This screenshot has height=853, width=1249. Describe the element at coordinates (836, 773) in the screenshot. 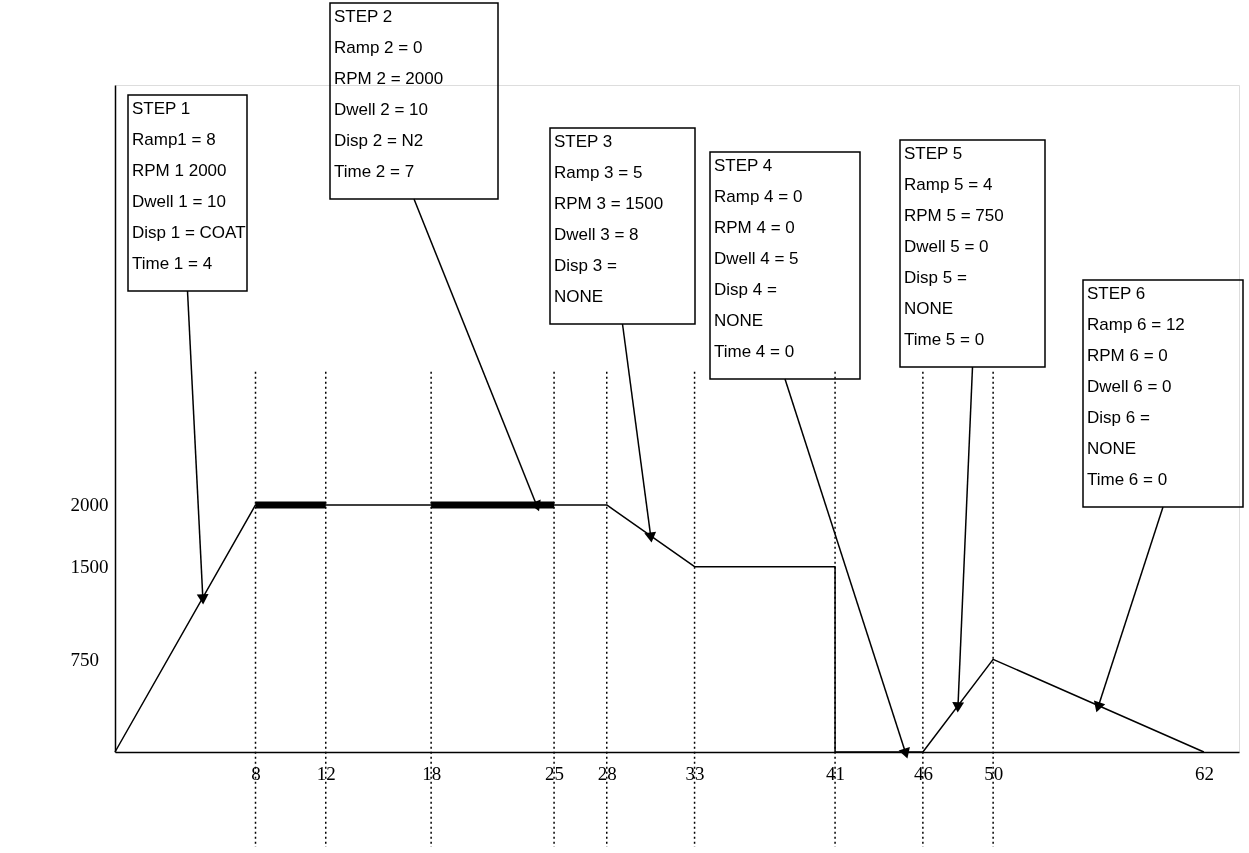

I see `x-tick-label: 41` at that location.